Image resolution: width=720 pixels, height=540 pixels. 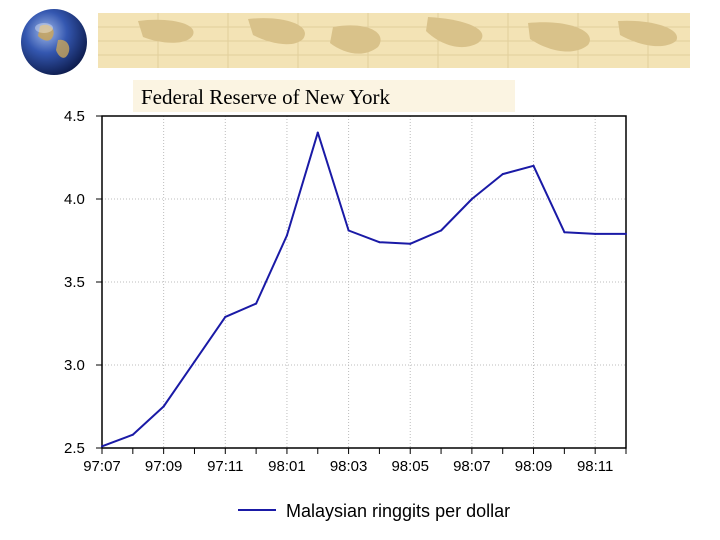 I want to click on legend-label: Malaysian ringgits per dollar, so click(x=398, y=511).